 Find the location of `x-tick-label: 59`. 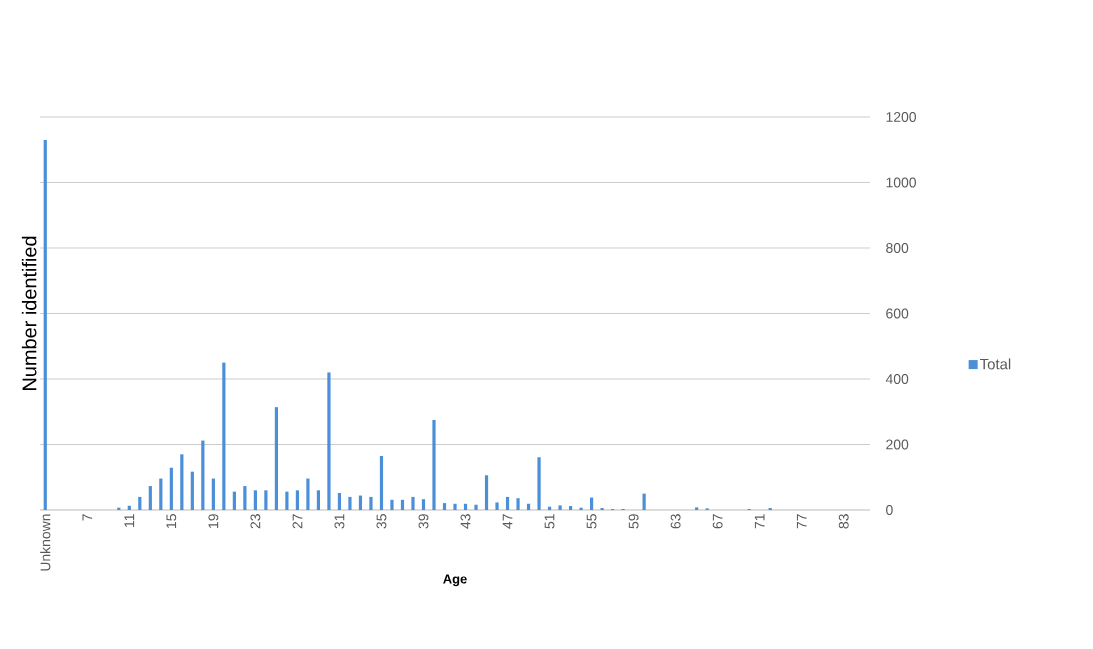

x-tick-label: 59 is located at coordinates (633, 521).